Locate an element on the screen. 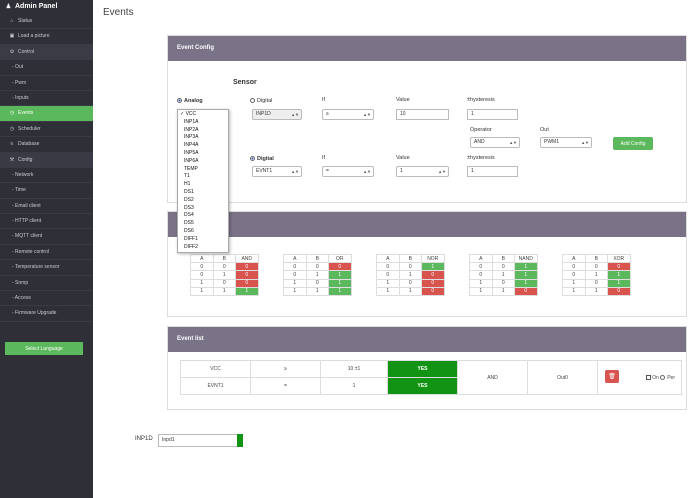 The width and height of the screenshot is (700, 498). sidebar-item: - Inputs is located at coordinates (46, 99).